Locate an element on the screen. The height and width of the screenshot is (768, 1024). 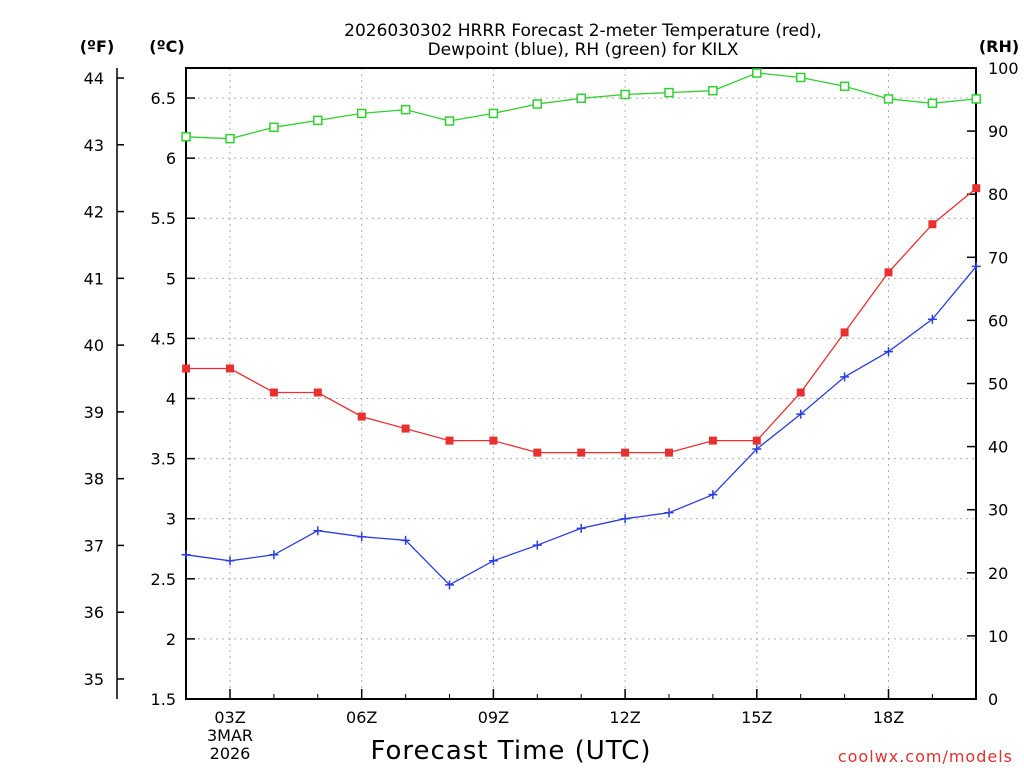
fahrenheit-tick-label: 42 is located at coordinates (94, 212).